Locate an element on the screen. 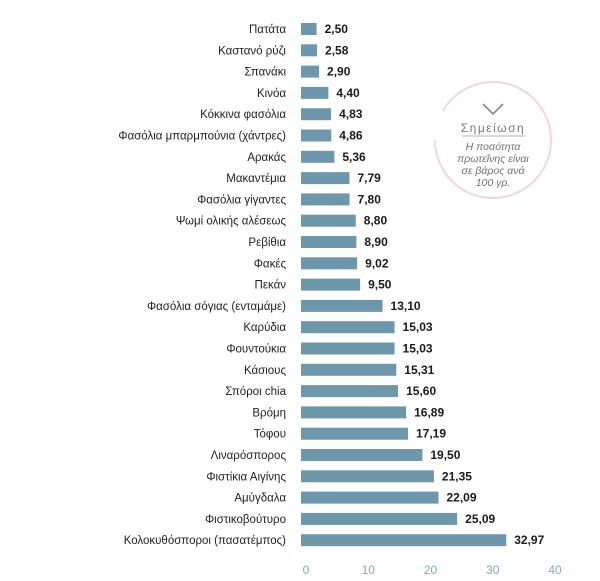  note-ring is located at coordinates (493, 140).